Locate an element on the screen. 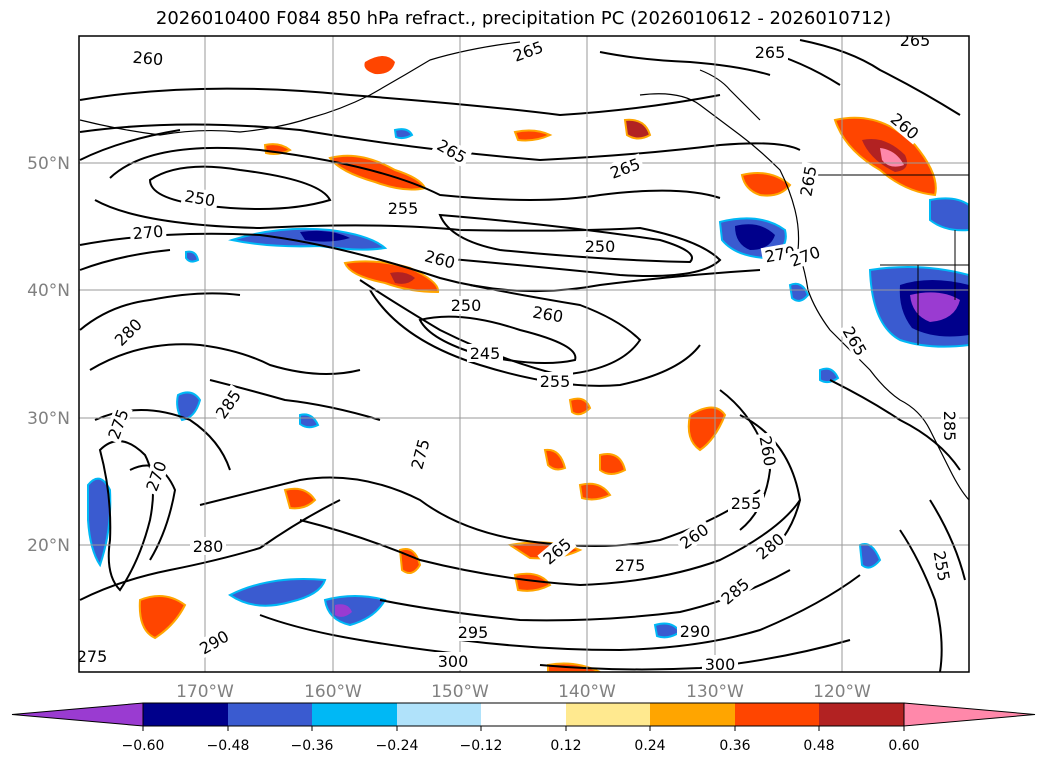 The image size is (1047, 765). contour-label: 260 is located at coordinates (148, 59).